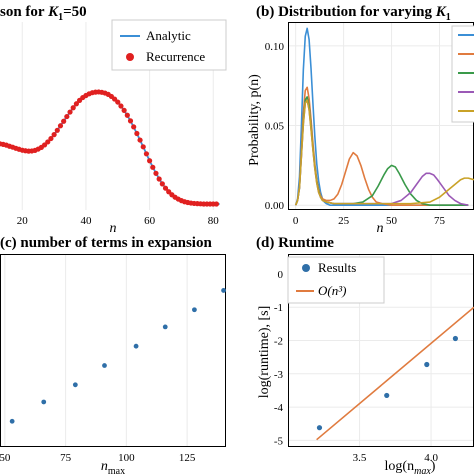 The height and width of the screenshot is (474, 474). I want to click on y-tick-label: -4, so click(279, 408).